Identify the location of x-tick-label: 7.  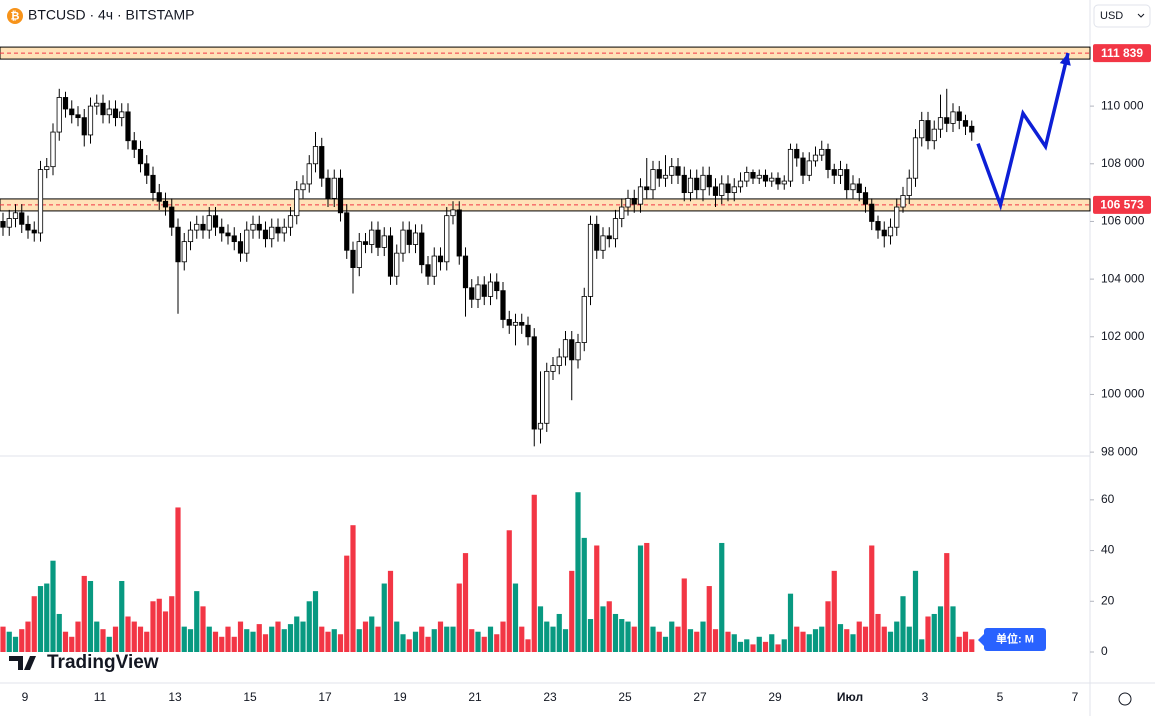
(1075, 697).